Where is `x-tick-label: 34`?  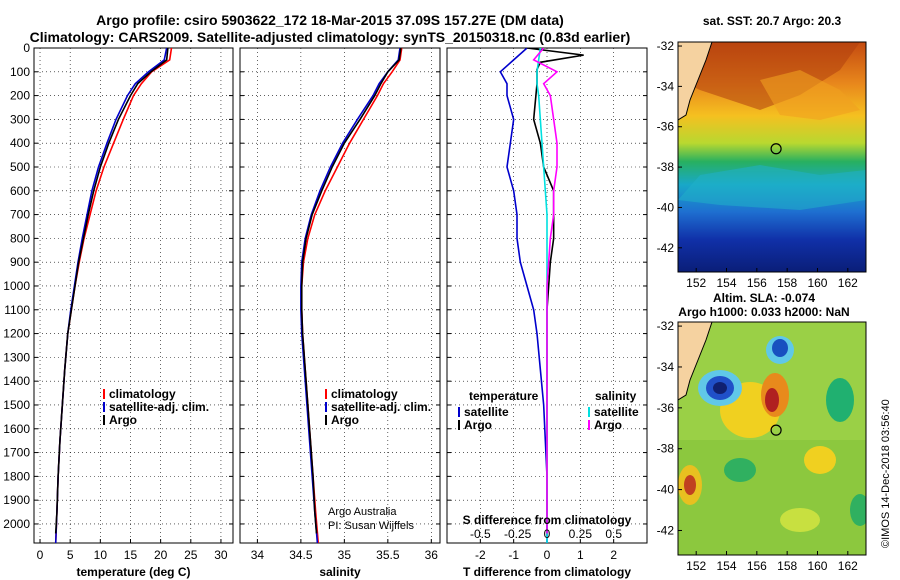
x-tick-label: 34 is located at coordinates (258, 555).